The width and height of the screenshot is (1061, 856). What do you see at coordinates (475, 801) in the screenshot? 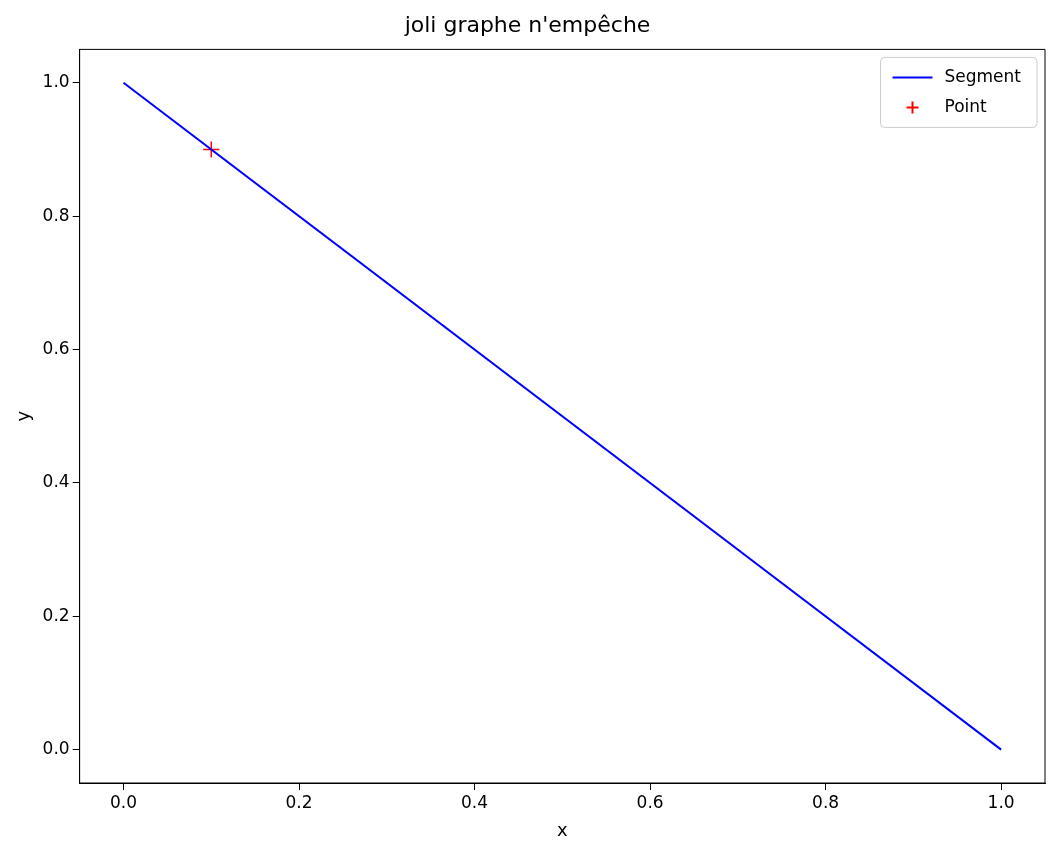
I see `x-tick-label: 0.4` at bounding box center [475, 801].